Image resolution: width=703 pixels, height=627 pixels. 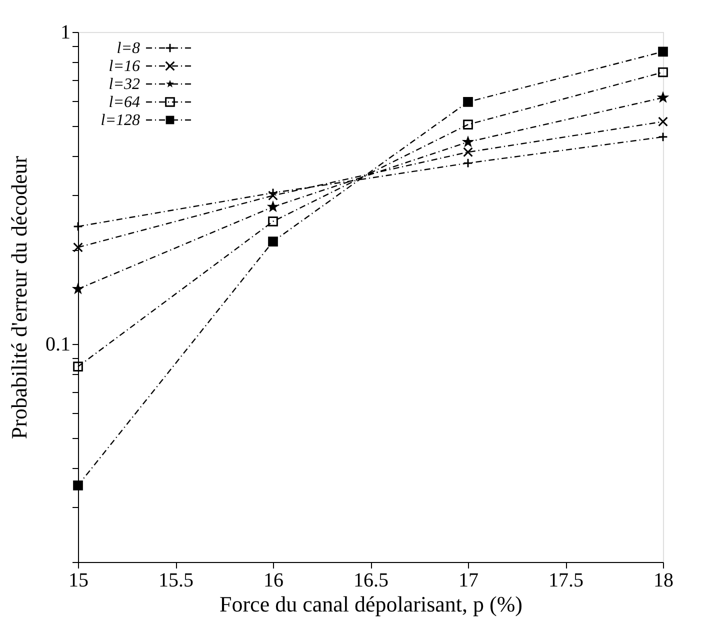 What do you see at coordinates (274, 581) in the screenshot?
I see `x-tick-label: 16` at bounding box center [274, 581].